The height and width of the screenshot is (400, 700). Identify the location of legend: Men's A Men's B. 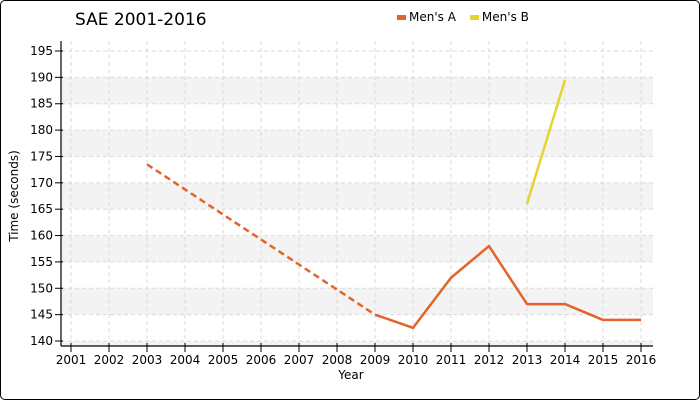
(463, 17).